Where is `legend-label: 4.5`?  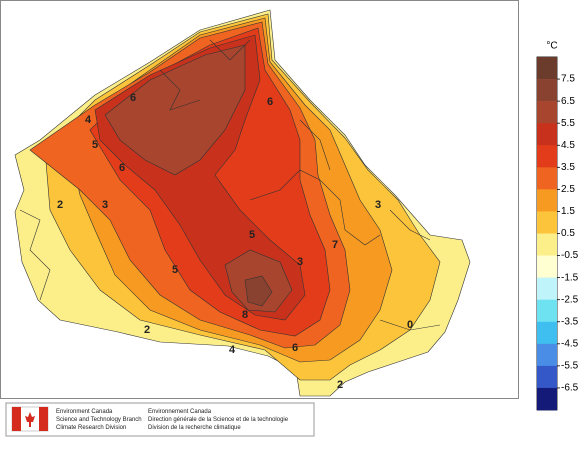
legend-label: 4.5 is located at coordinates (568, 145).